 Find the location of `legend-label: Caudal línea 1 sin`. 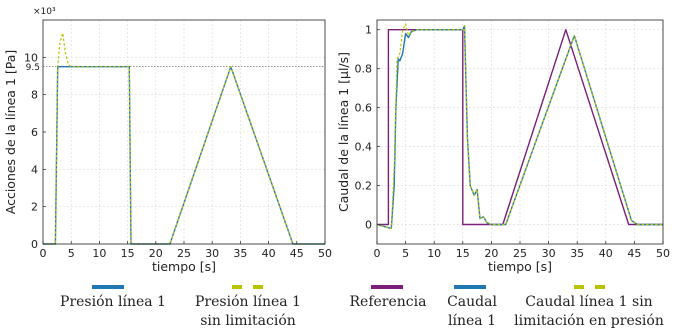

legend-label: Caudal línea 1 sin is located at coordinates (588, 302).